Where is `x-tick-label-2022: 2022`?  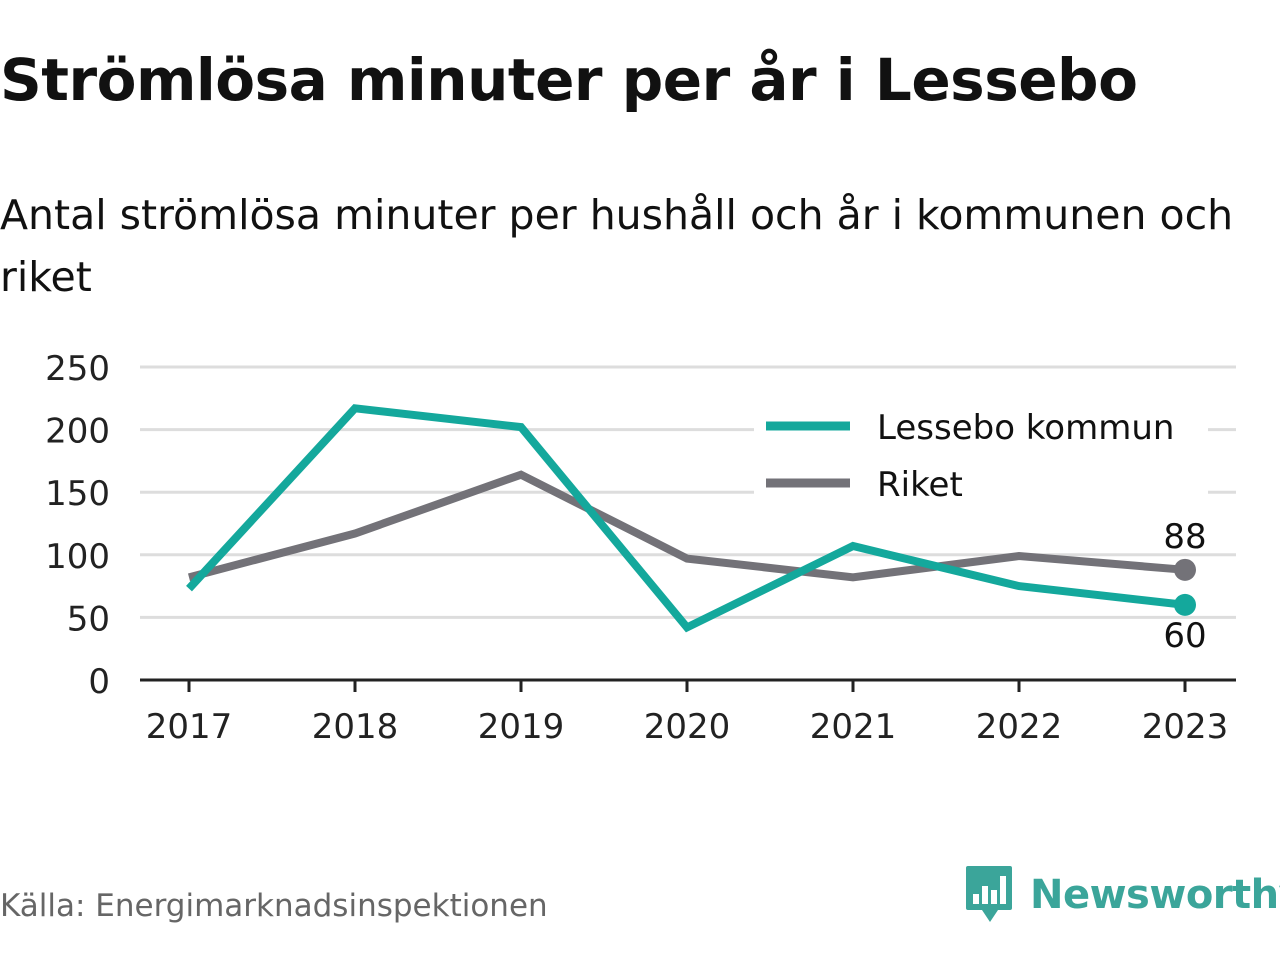
x-tick-label-2022: 2022 is located at coordinates (1019, 727).